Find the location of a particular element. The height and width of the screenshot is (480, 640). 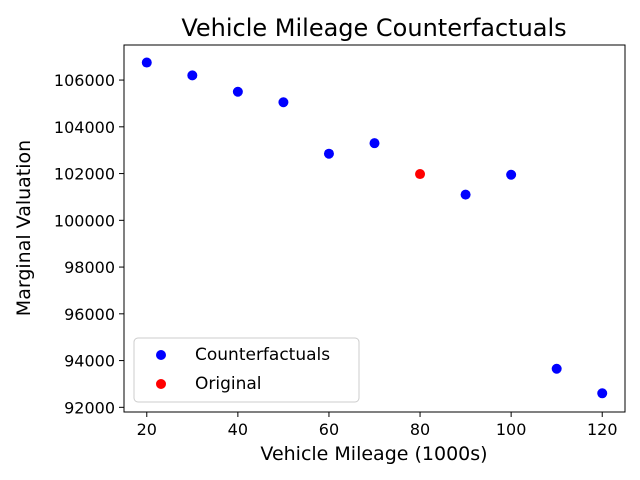

y-tick-label: 104000 is located at coordinates (84, 127).